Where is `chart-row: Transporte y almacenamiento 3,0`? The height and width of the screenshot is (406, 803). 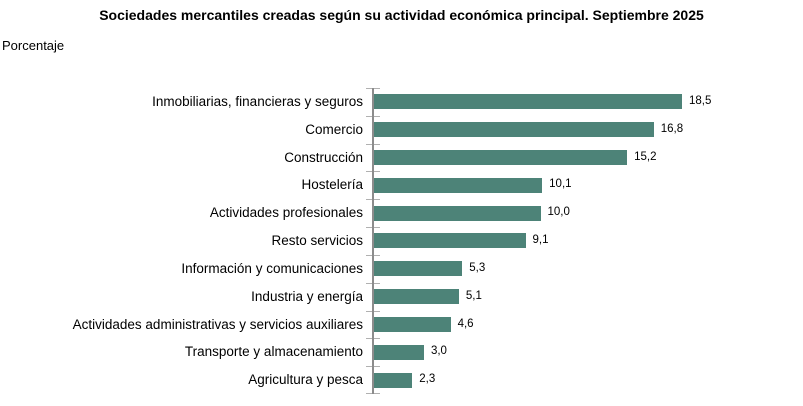 chart-row: Transporte y almacenamiento 3,0 is located at coordinates (401, 352).